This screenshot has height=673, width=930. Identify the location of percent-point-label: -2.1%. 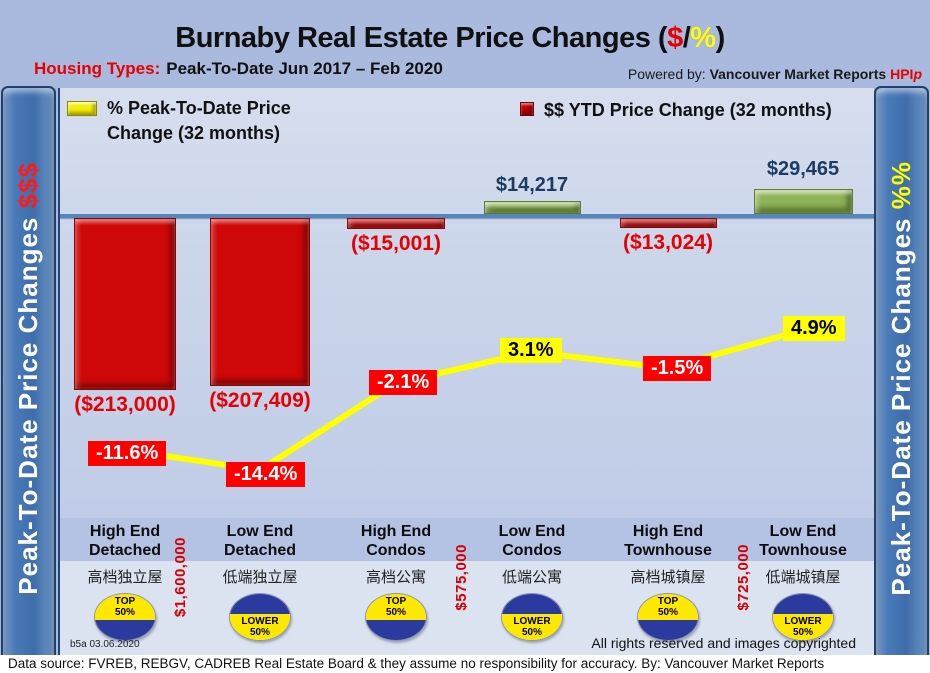
(403, 382).